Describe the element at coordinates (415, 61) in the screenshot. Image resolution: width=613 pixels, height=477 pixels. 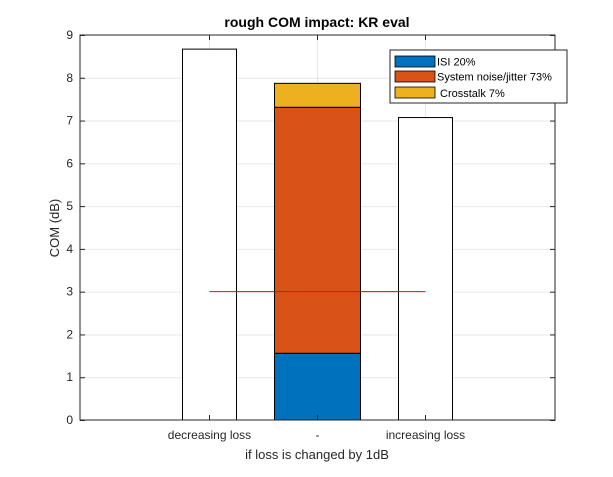
I see `legend-swatch-isi` at that location.